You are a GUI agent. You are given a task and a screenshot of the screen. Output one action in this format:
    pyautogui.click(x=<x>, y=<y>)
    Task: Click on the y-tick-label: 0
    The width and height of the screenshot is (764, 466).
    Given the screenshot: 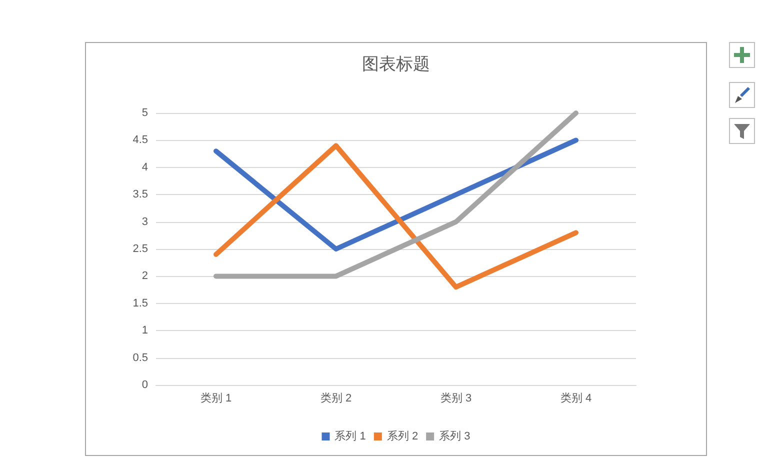 What is the action you would take?
    pyautogui.click(x=145, y=385)
    